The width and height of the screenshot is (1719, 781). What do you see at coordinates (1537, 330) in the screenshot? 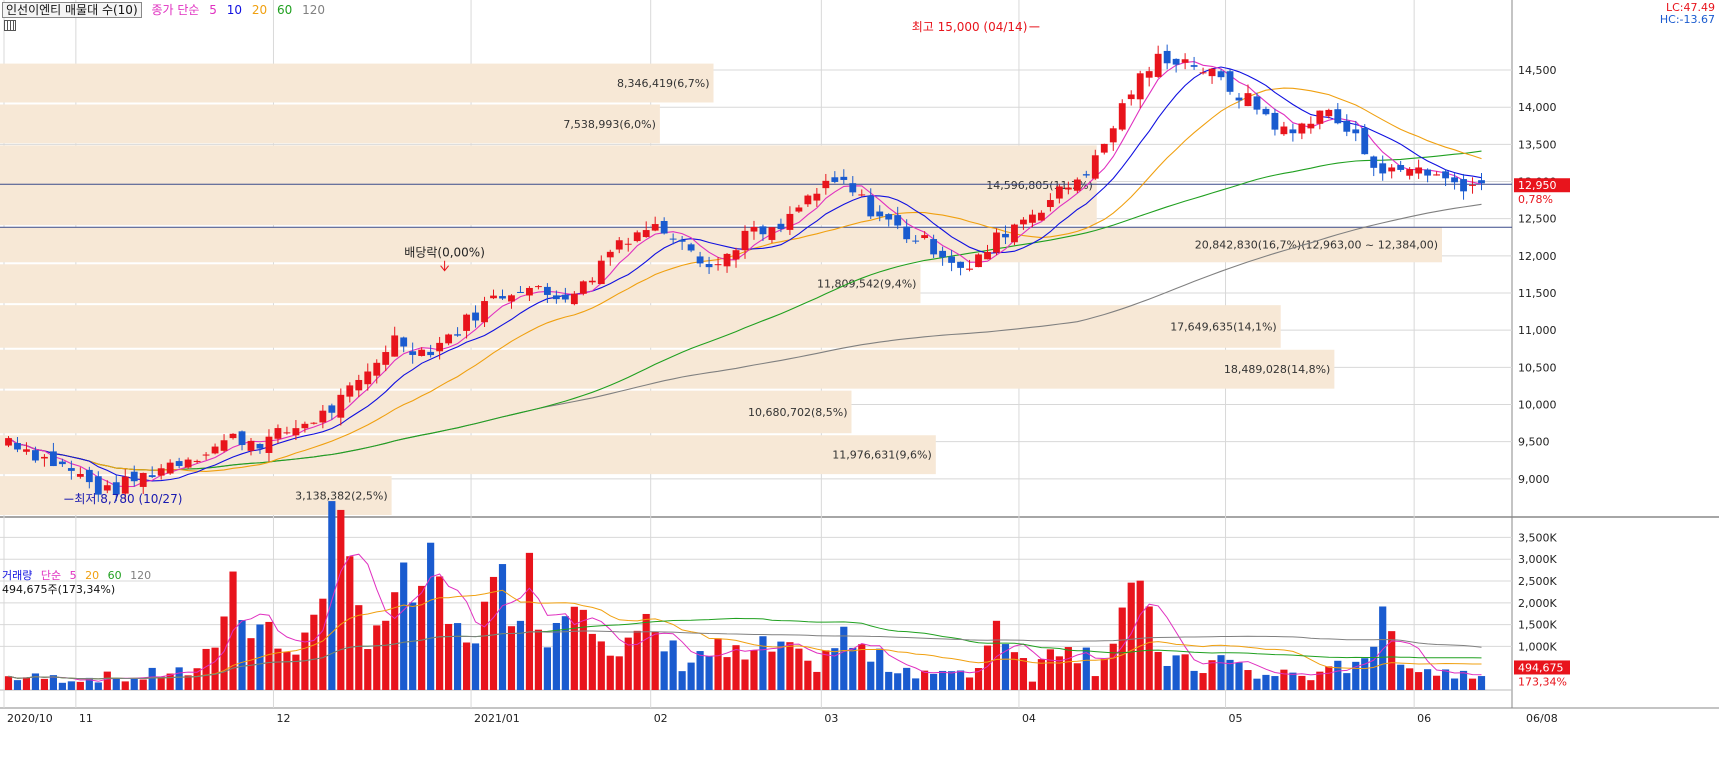
I see `price-tick-label: 11,000` at bounding box center [1537, 330].